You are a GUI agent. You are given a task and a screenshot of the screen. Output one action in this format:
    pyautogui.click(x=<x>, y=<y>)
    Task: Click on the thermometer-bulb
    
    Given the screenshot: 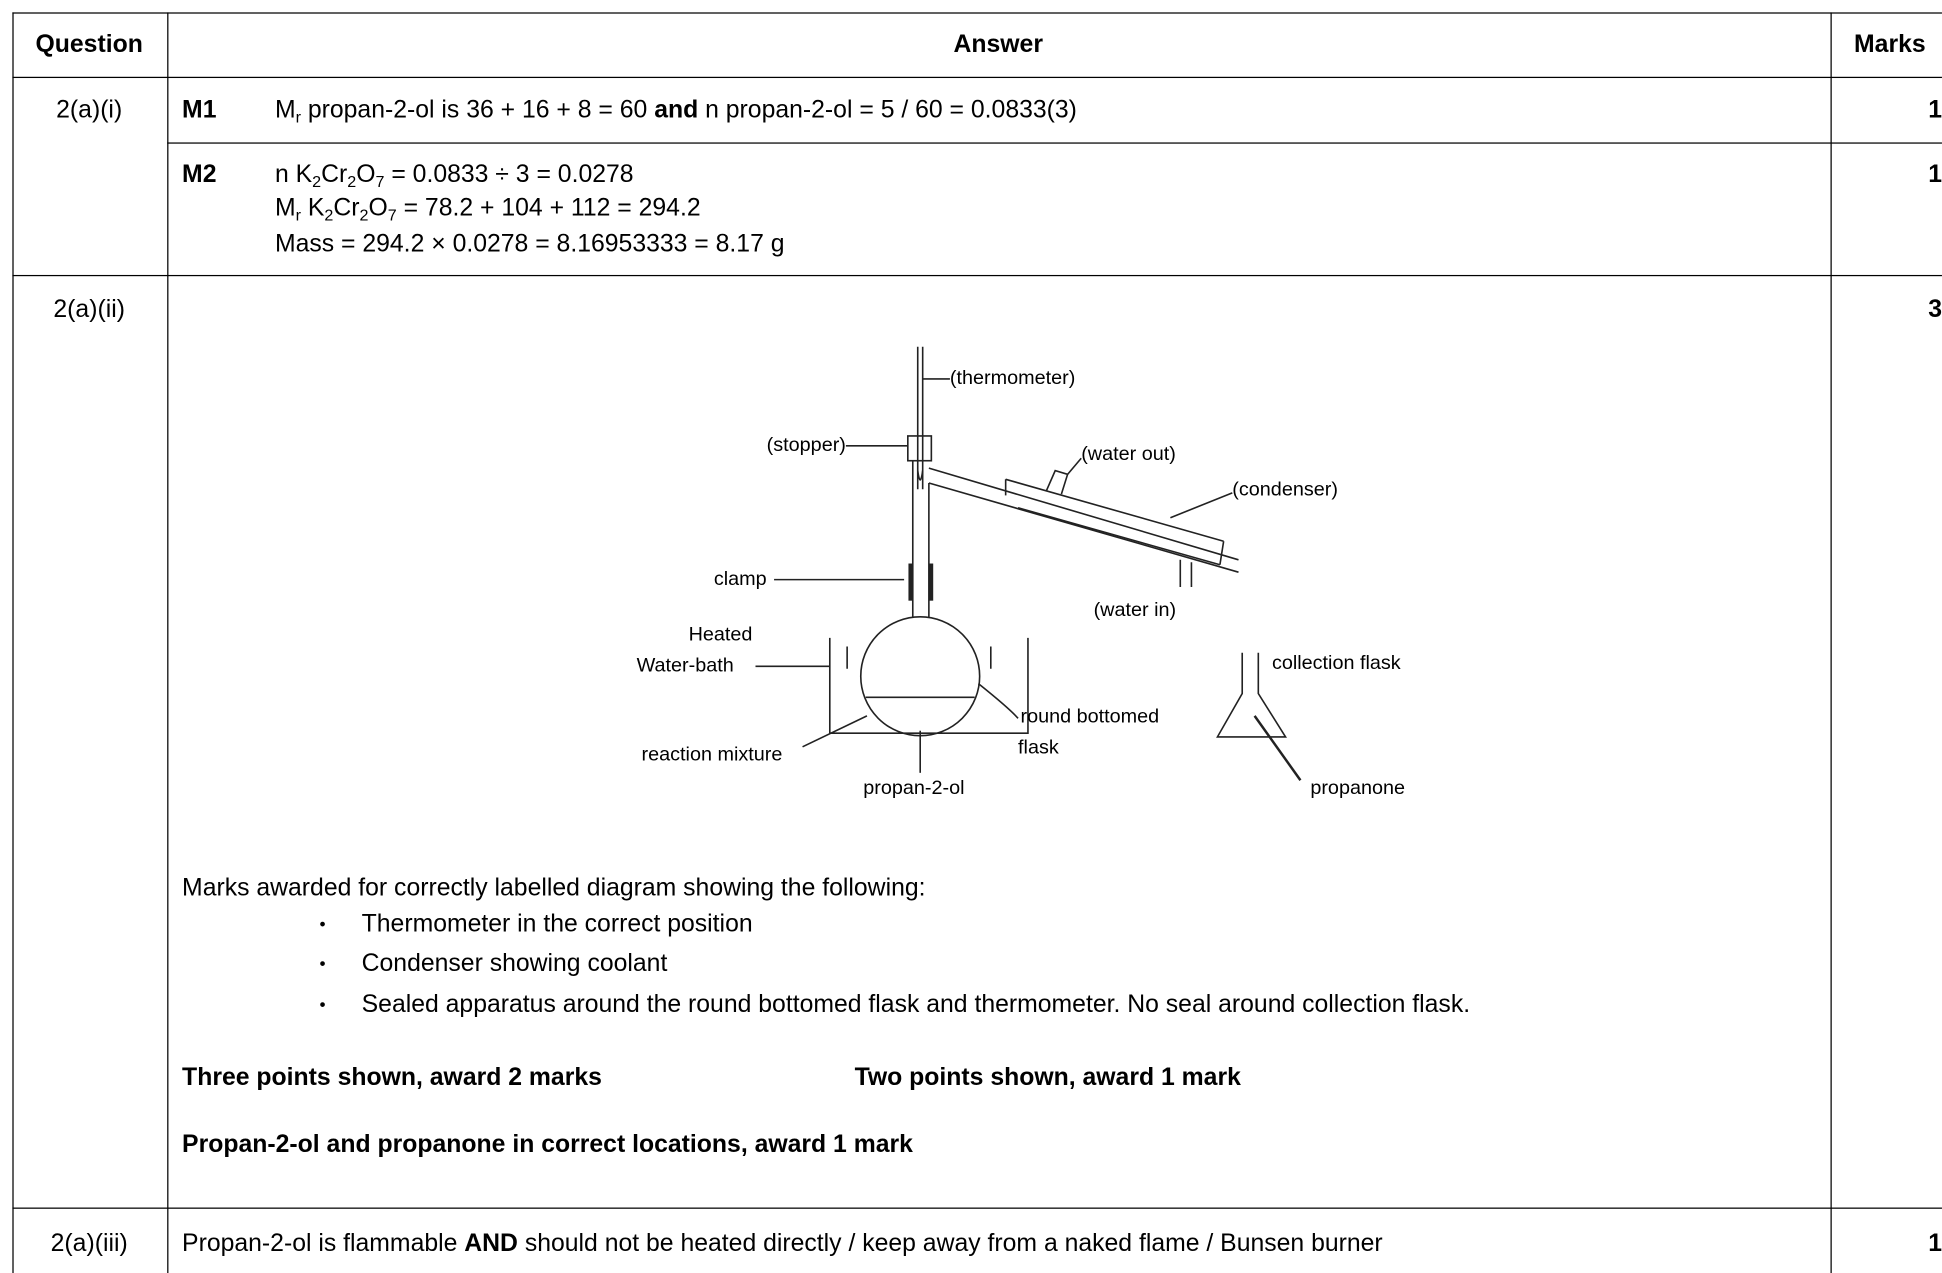 What is the action you would take?
    pyautogui.click(x=920, y=475)
    